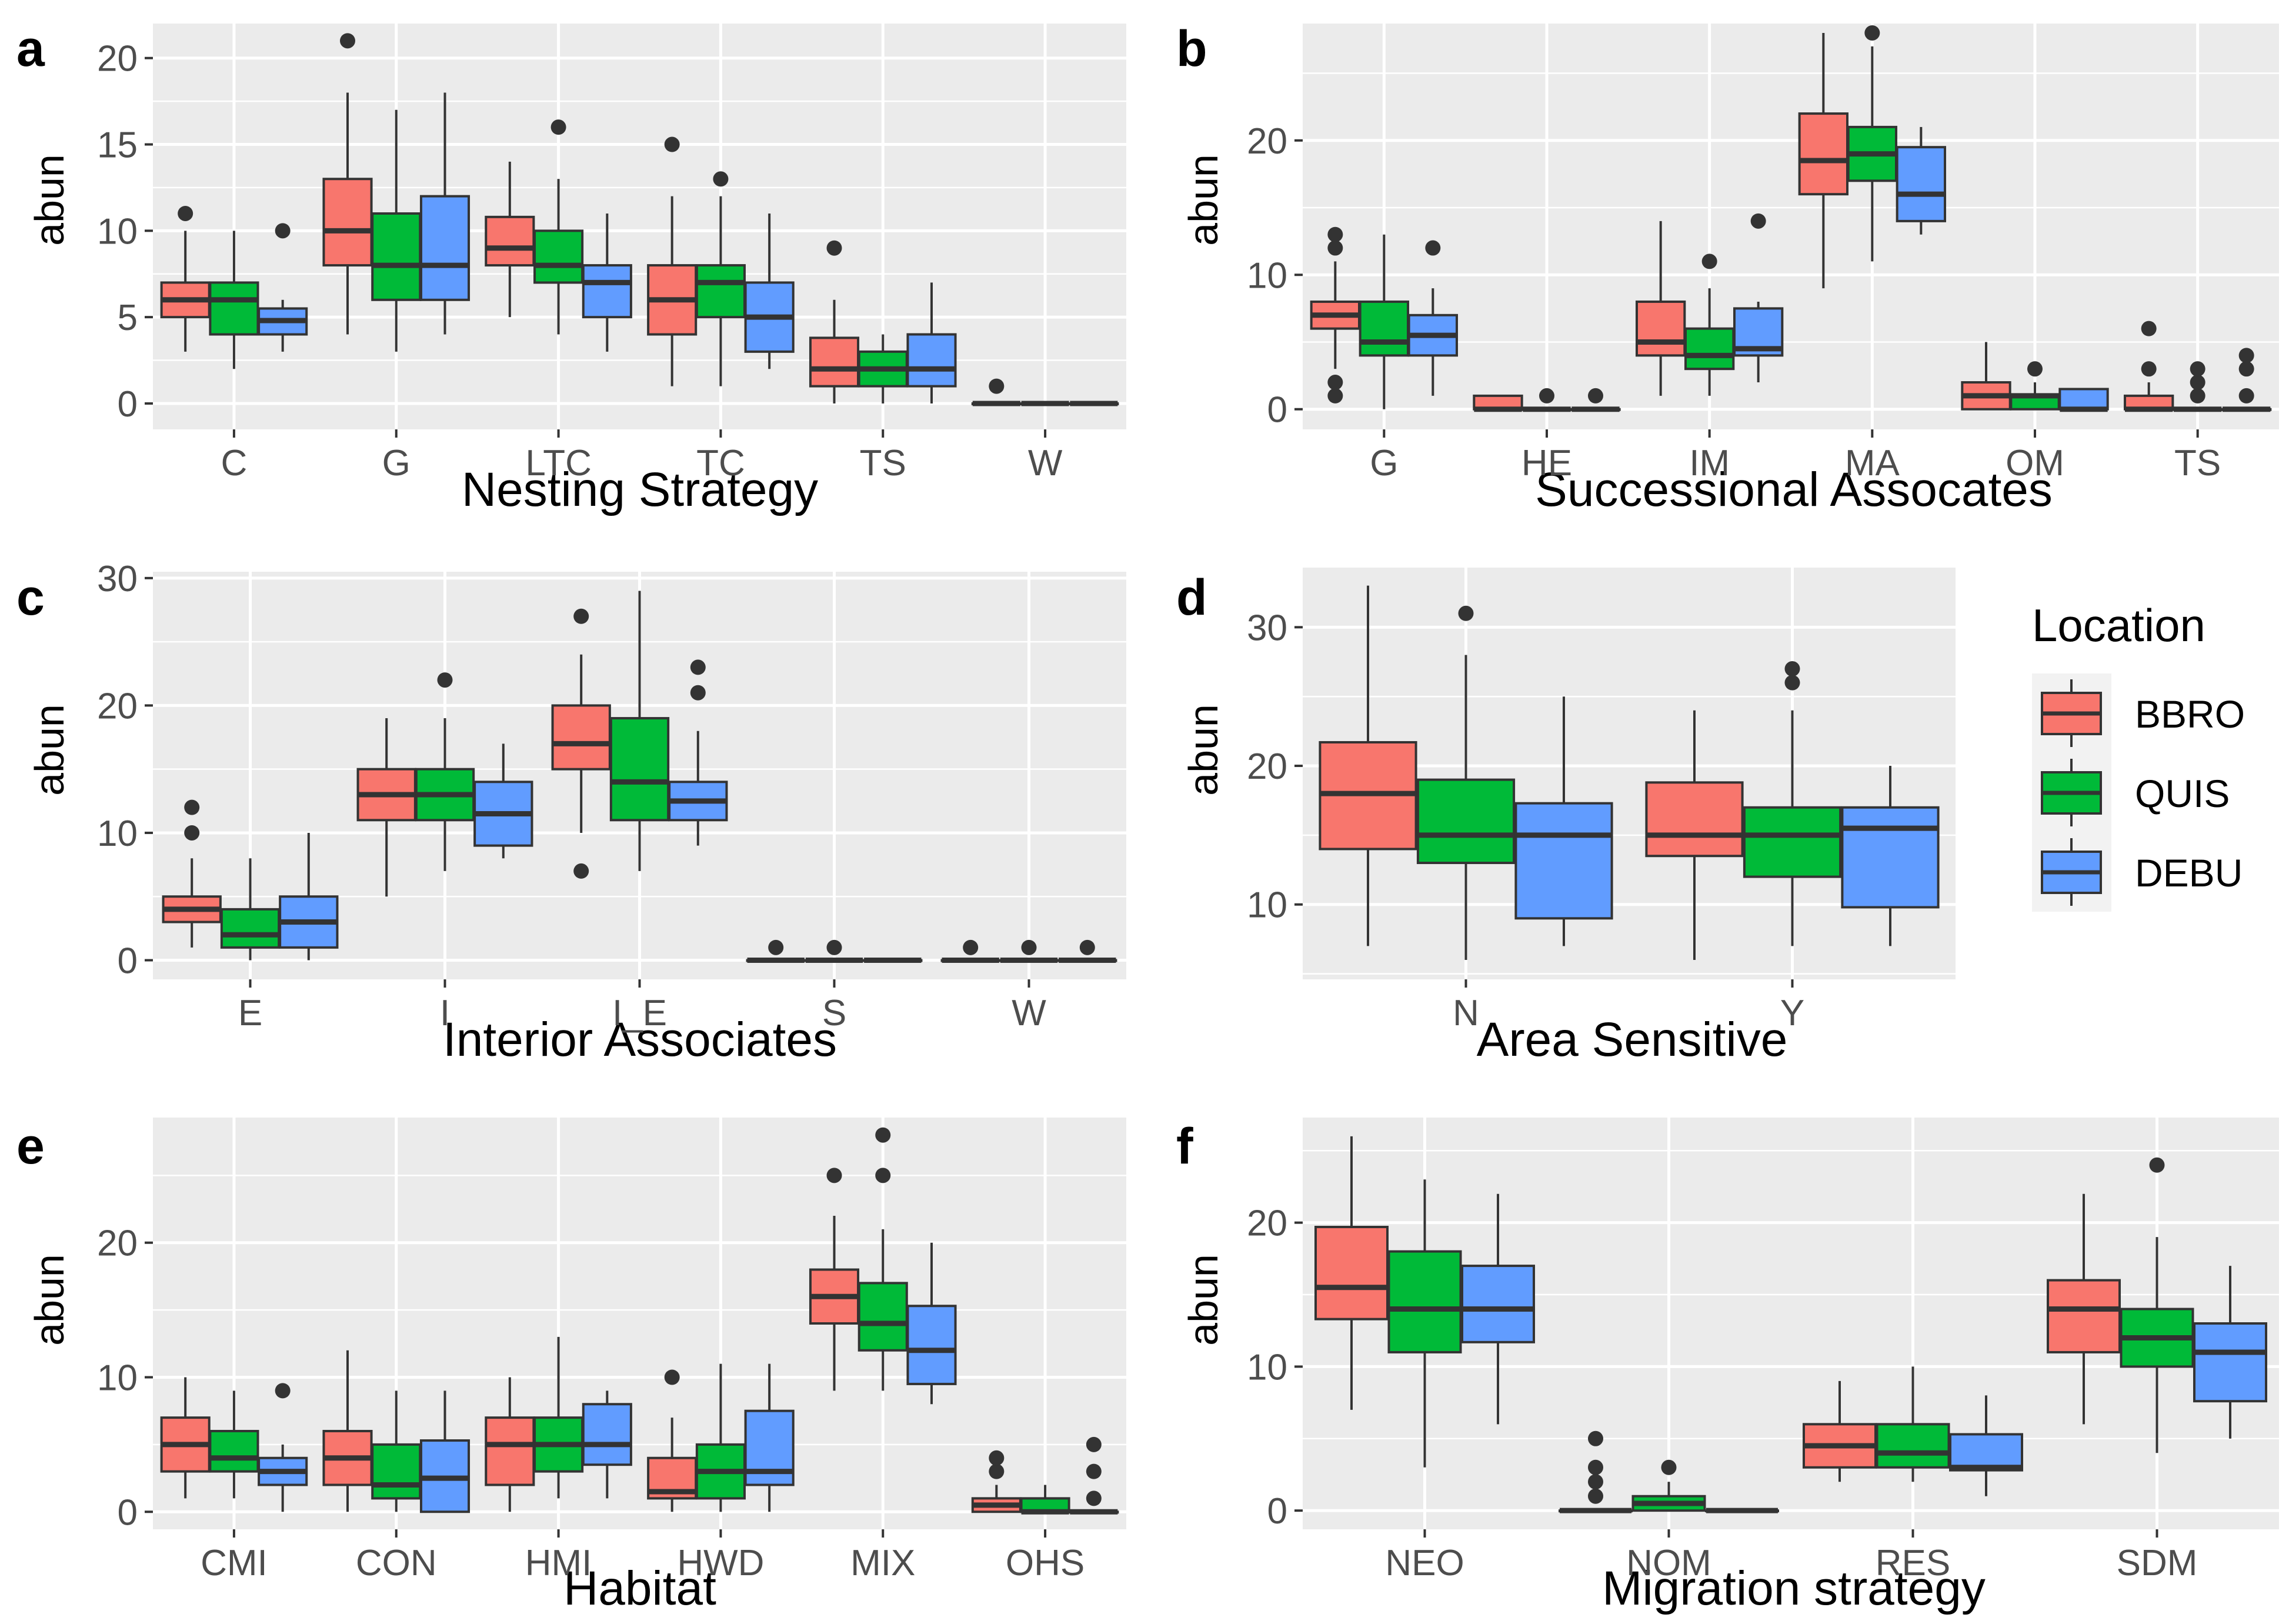 Image resolution: width=2289 pixels, height=1624 pixels. What do you see at coordinates (2157, 1305) in the screenshot?
I see `box-f-sdm-quis` at bounding box center [2157, 1305].